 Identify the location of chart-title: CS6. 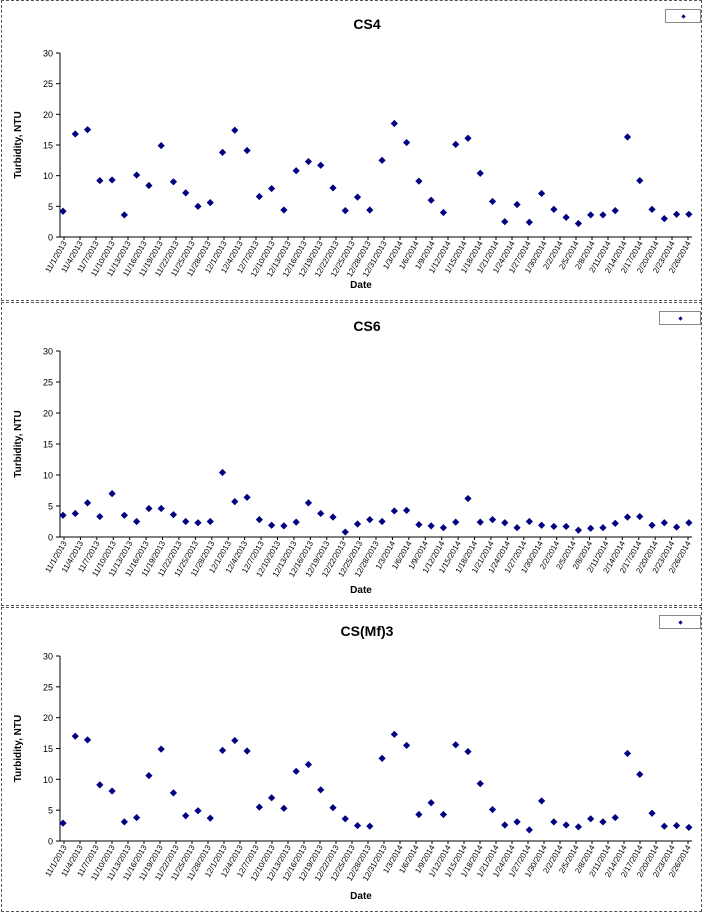
(366, 326).